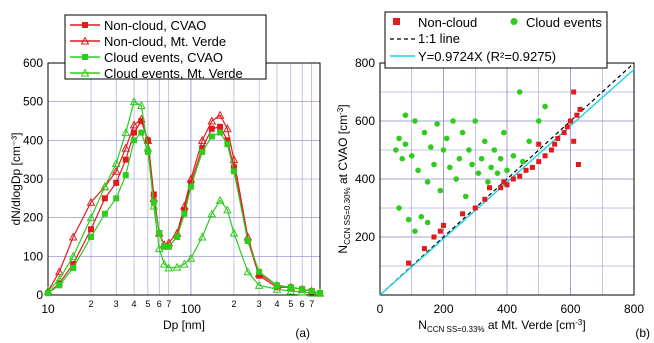  Describe the element at coordinates (642, 333) in the screenshot. I see `panel-b-label: (b)` at that location.